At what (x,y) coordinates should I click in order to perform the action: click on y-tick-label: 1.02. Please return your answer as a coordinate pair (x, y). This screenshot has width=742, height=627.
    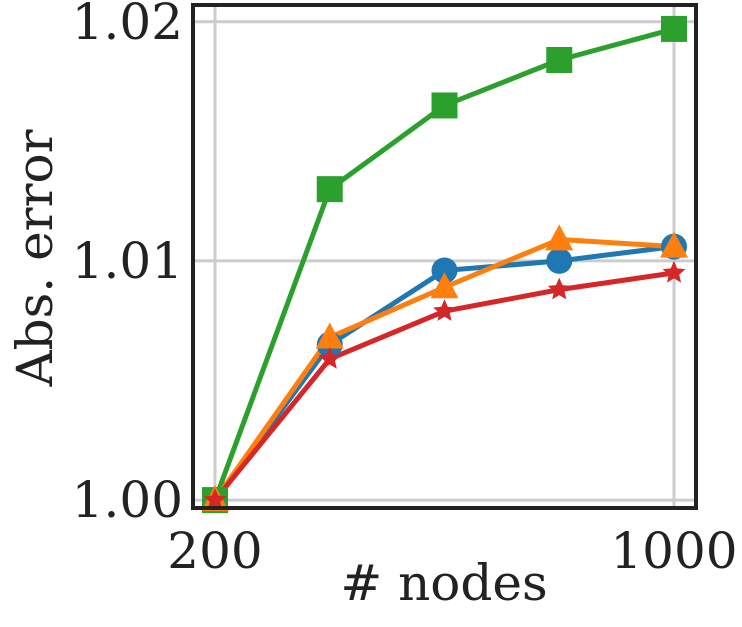
    Looking at the image, I should click on (127, 25).